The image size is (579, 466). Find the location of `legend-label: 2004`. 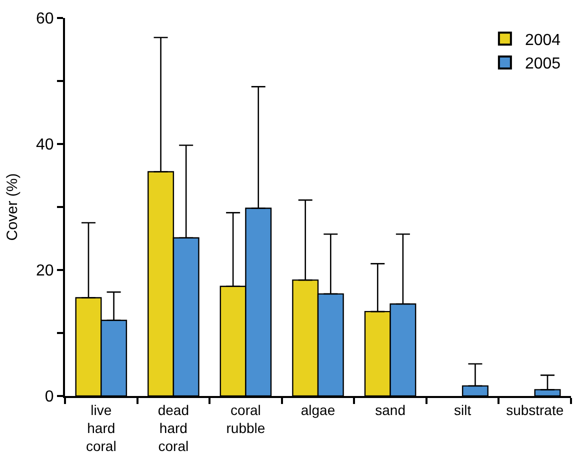

legend-label: 2004 is located at coordinates (542, 40).